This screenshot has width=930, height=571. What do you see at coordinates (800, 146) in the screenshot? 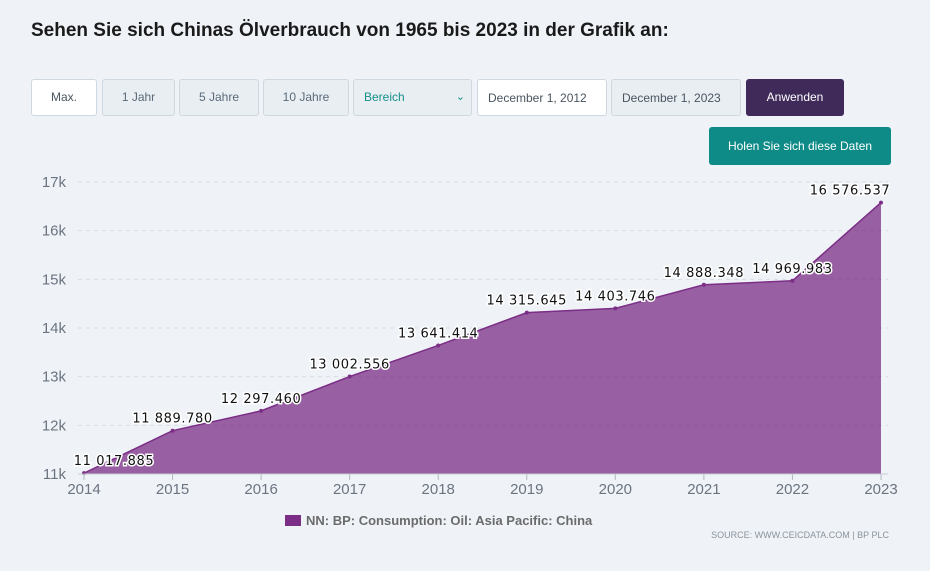
I see `get-data-button: Holen Sie sich diese Daten` at bounding box center [800, 146].